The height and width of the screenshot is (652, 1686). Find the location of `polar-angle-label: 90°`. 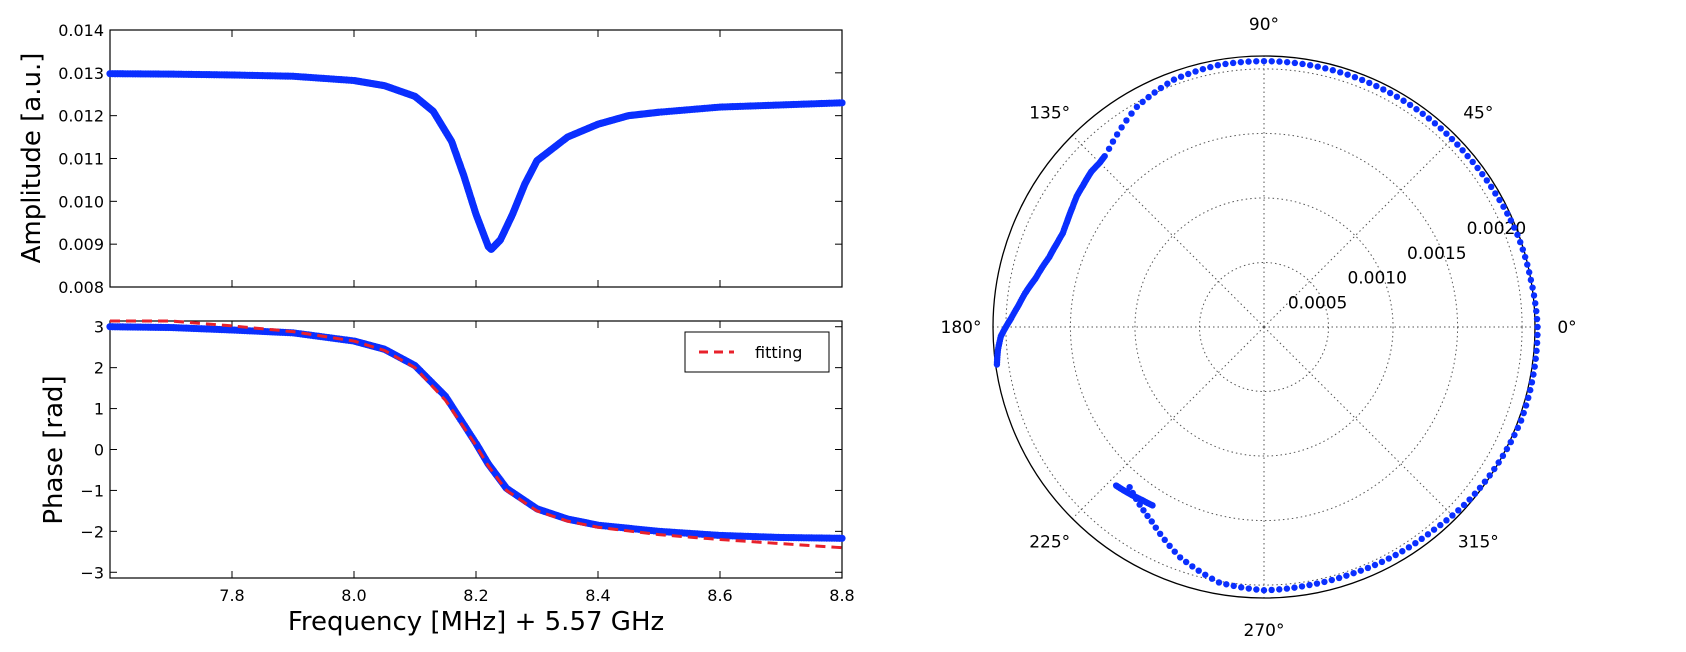

polar-angle-label: 90° is located at coordinates (1264, 25).